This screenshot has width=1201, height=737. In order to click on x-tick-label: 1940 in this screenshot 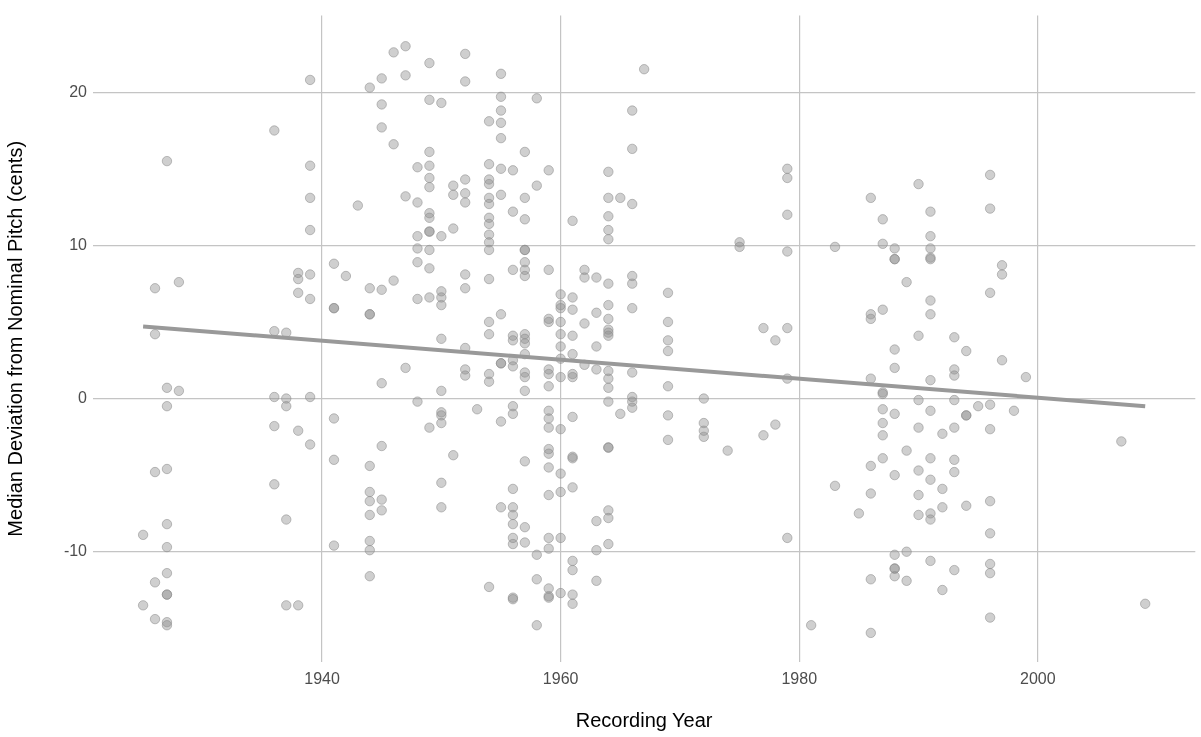, I will do `click(322, 679)`.